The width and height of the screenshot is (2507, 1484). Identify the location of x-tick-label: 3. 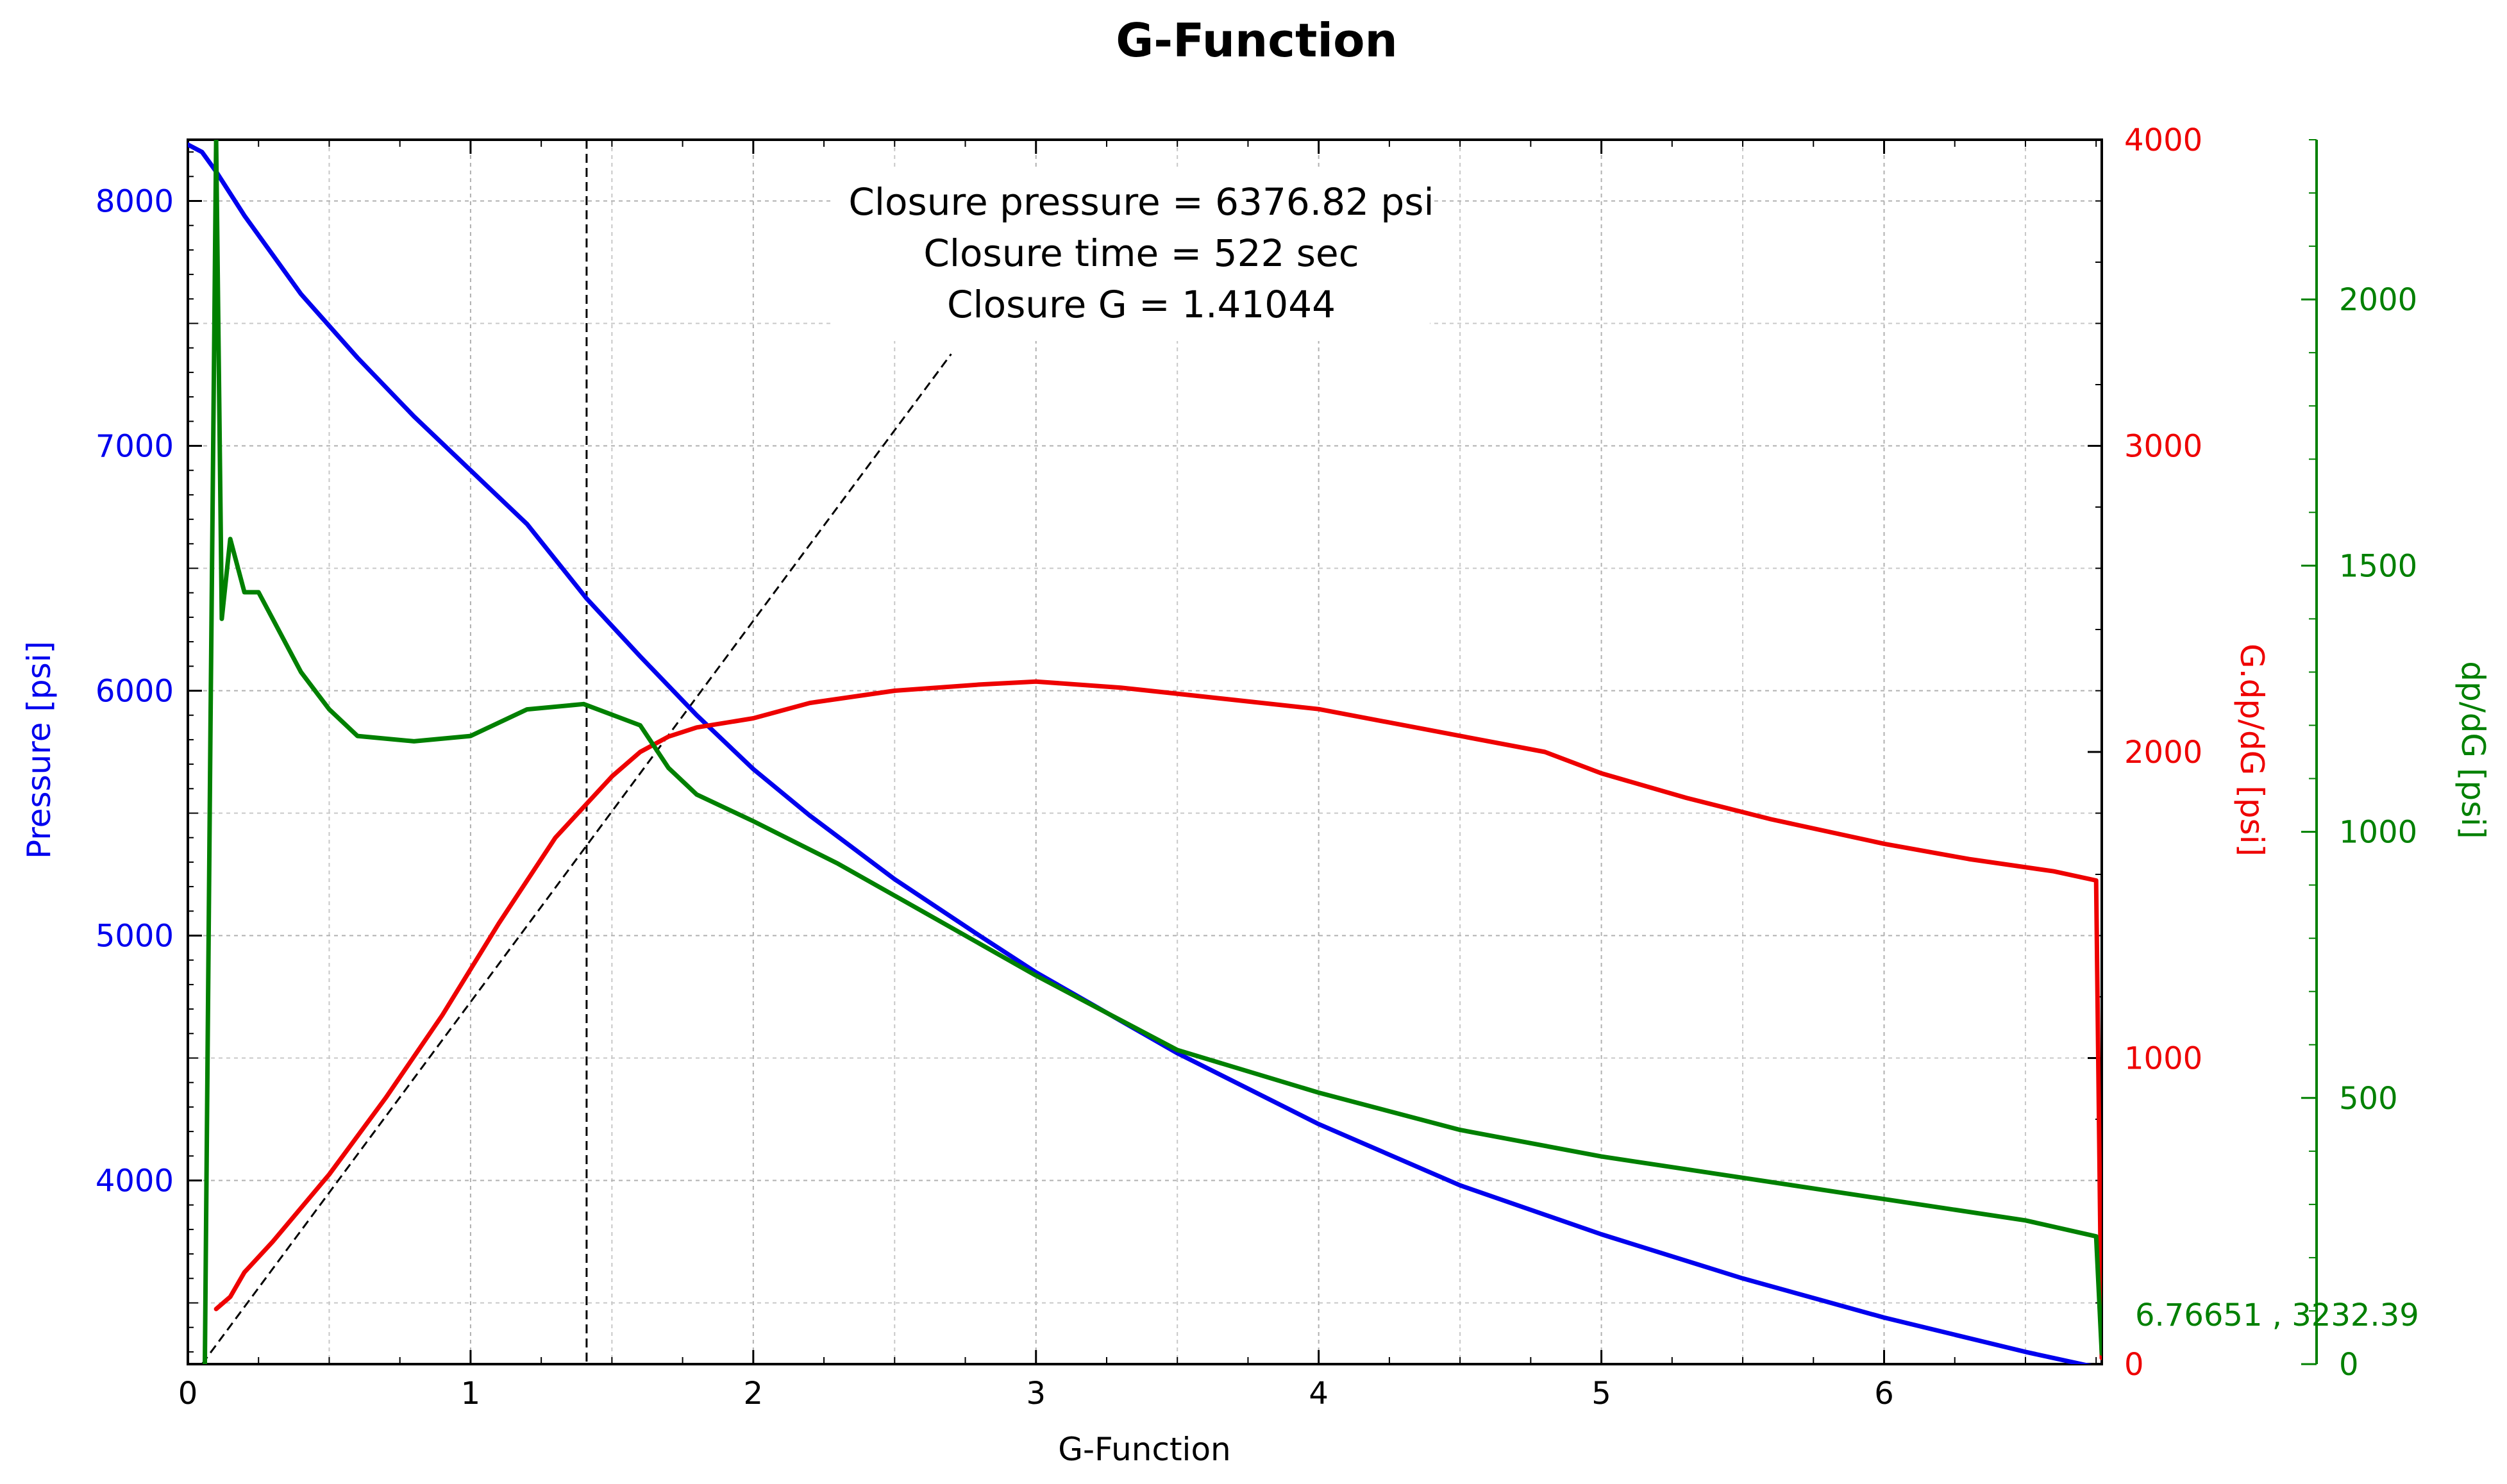
(1036, 1394).